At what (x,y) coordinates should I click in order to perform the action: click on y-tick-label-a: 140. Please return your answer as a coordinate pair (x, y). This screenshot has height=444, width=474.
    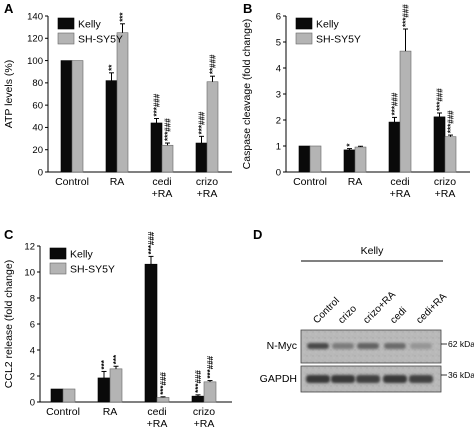
    Looking at the image, I should click on (35, 16).